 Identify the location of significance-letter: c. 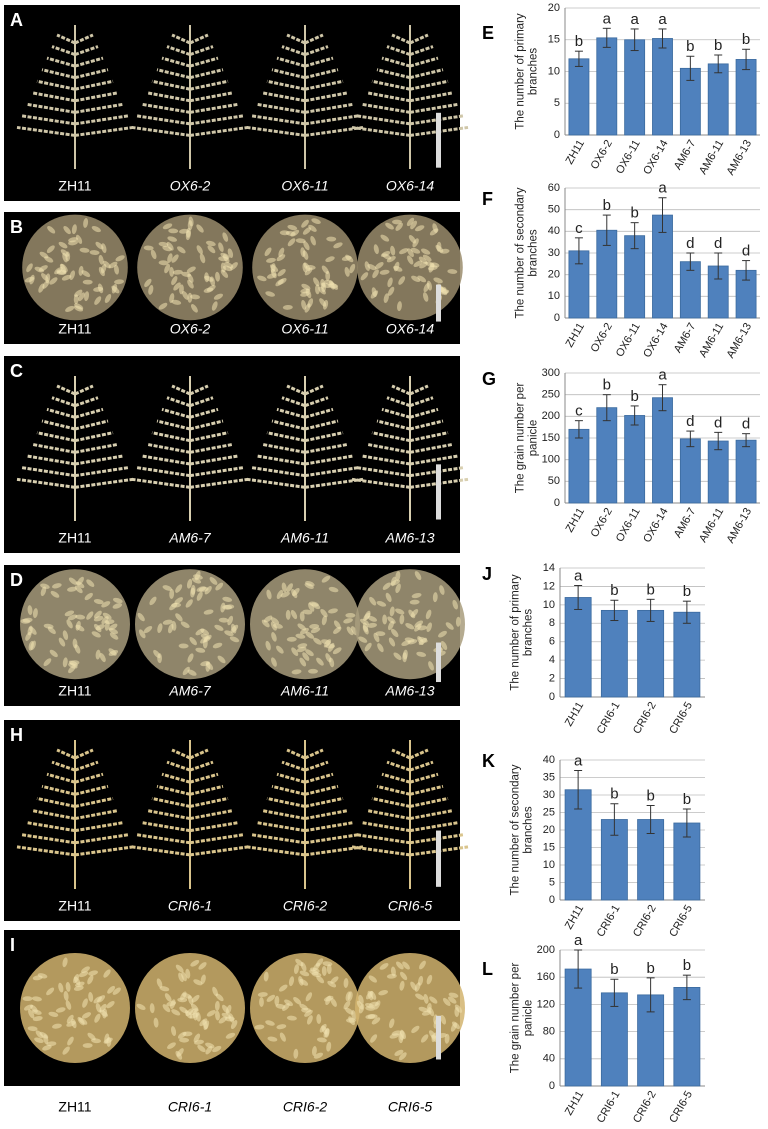
(579, 411).